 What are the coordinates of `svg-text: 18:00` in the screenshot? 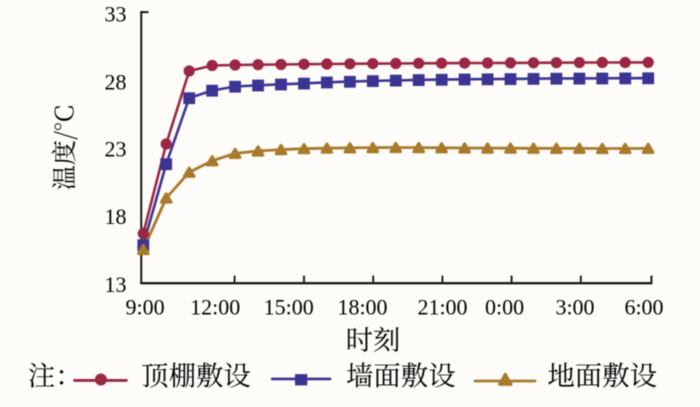 It's located at (362, 307).